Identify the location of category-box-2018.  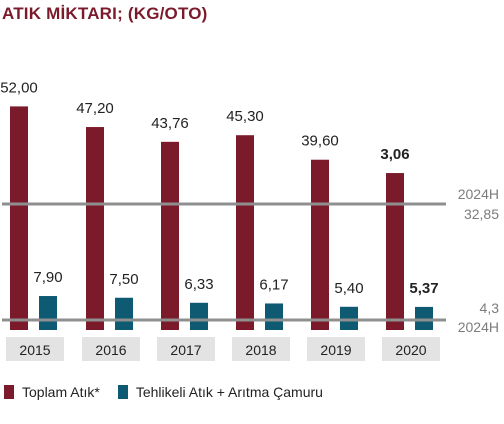
(261, 349).